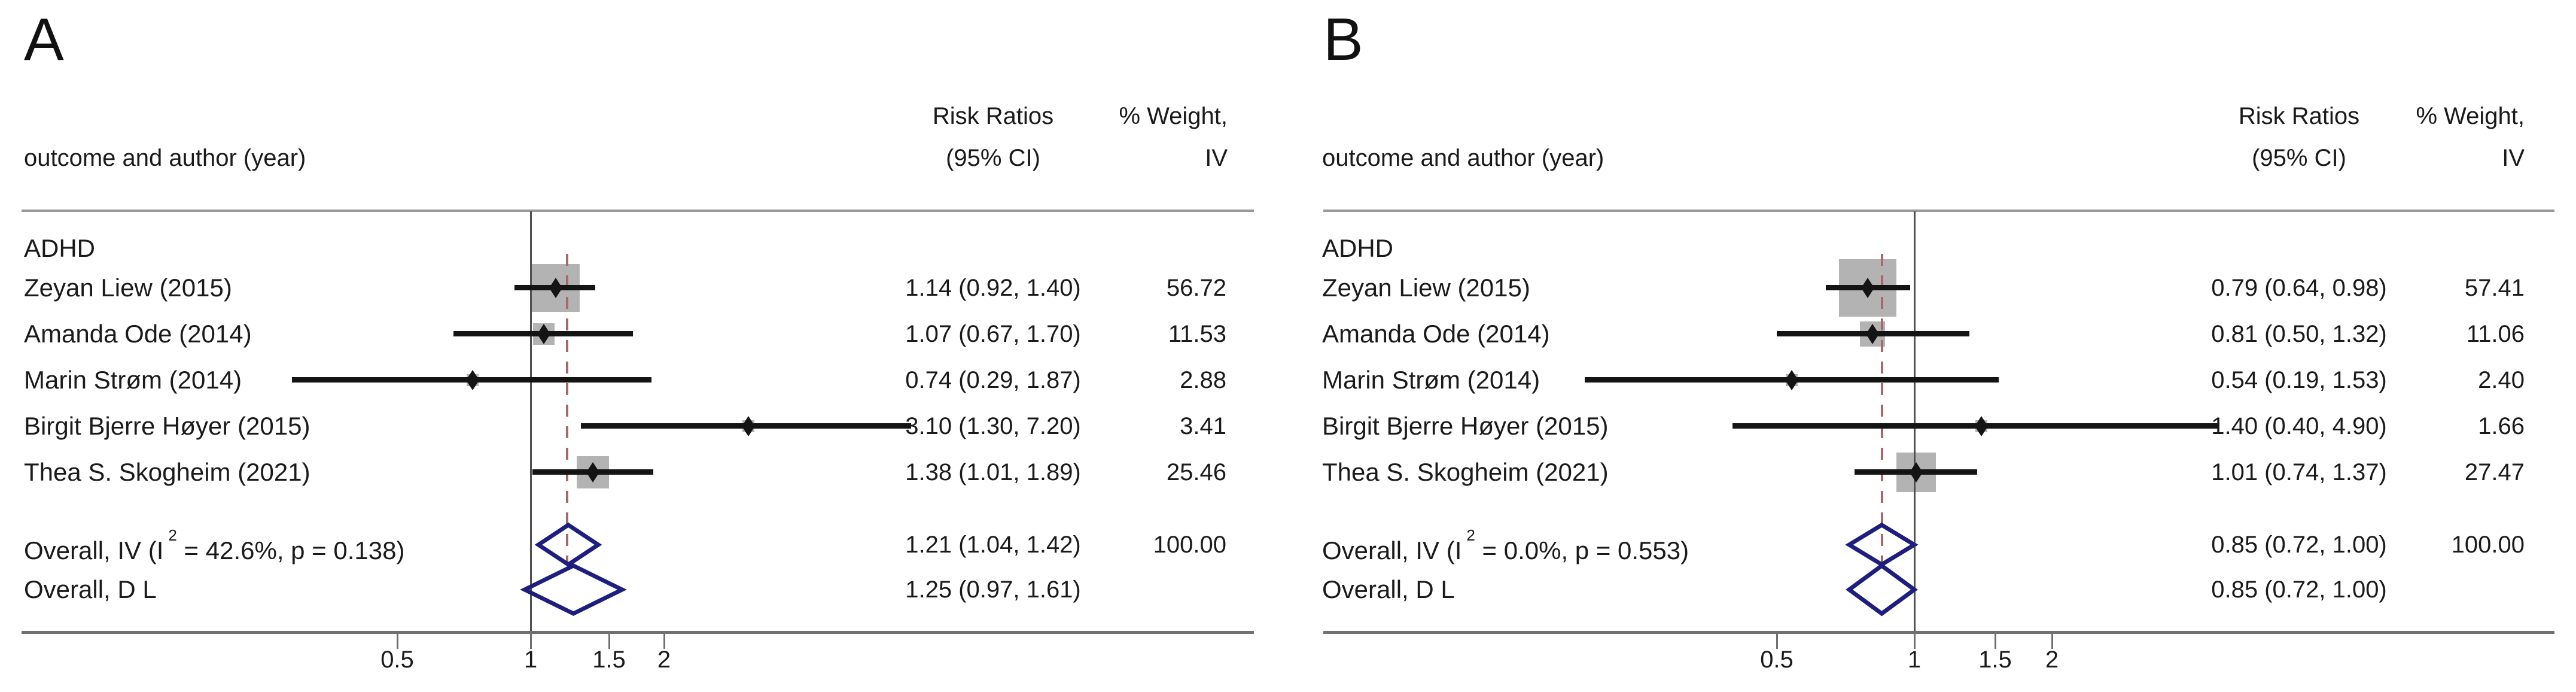 The image size is (2576, 692). Describe the element at coordinates (214, 545) in the screenshot. I see `overall-iv-label: Overall, IV (I2 = 42.6%, p = 0.138)` at that location.